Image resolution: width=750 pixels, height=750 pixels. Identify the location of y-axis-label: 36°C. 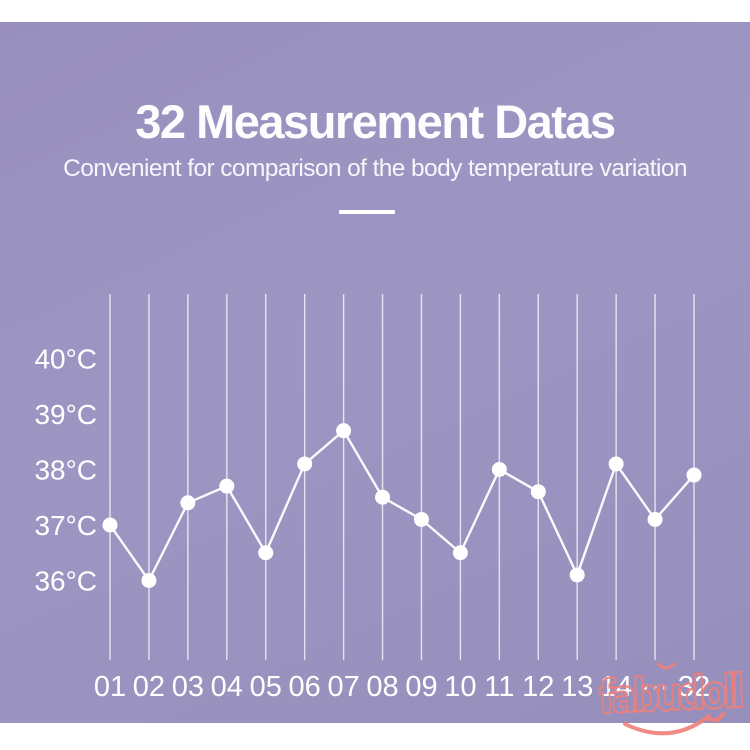
(65, 581).